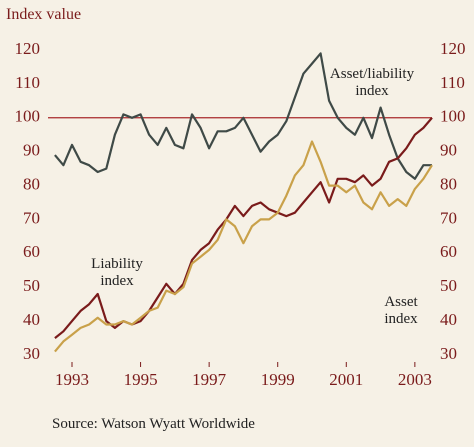  What do you see at coordinates (72, 379) in the screenshot?
I see `x-tick-label: 1993` at bounding box center [72, 379].